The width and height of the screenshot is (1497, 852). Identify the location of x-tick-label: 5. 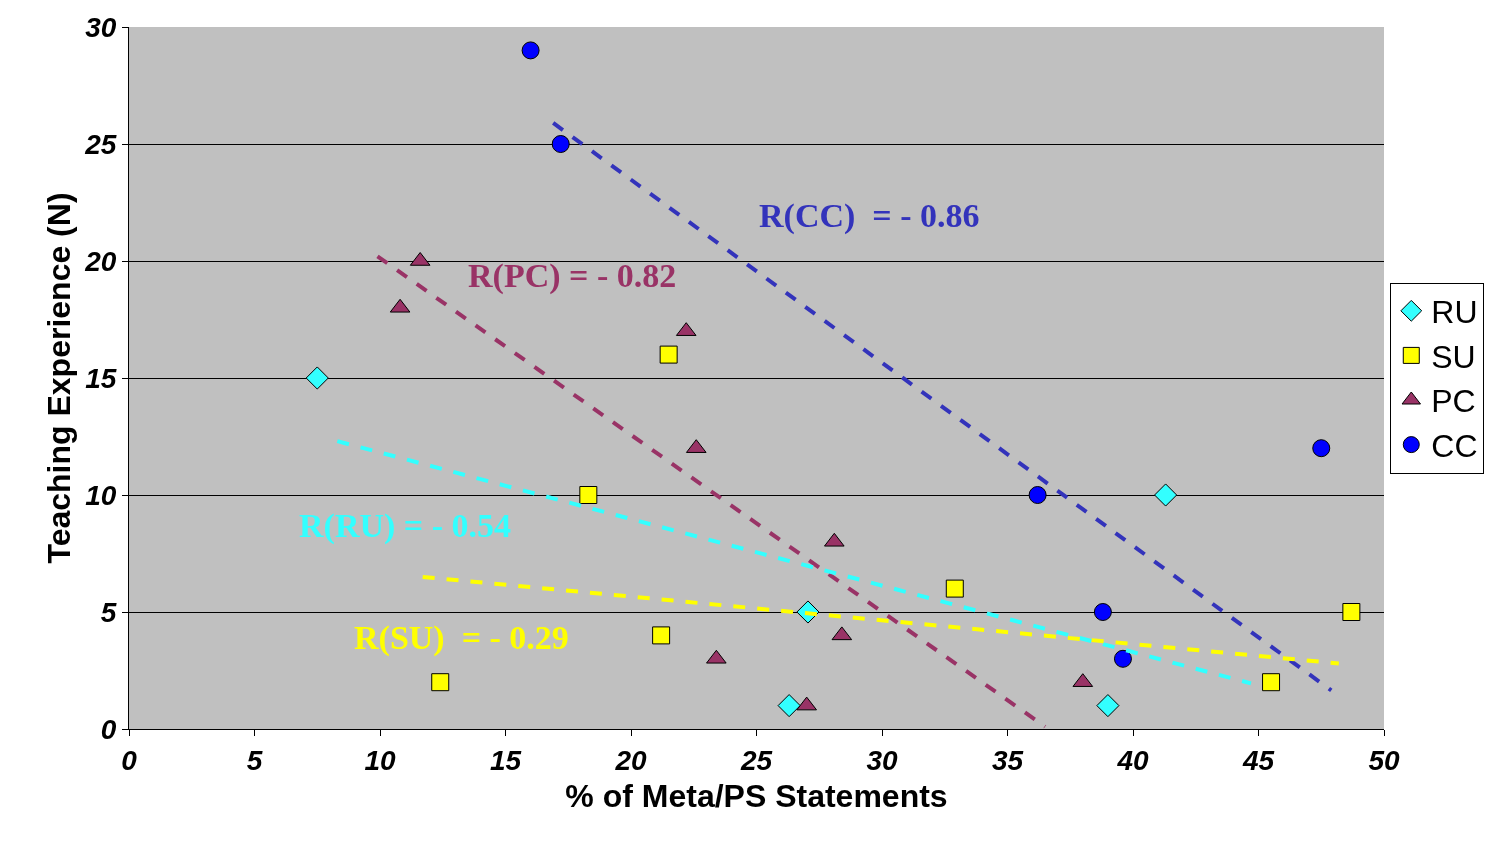
(254, 760).